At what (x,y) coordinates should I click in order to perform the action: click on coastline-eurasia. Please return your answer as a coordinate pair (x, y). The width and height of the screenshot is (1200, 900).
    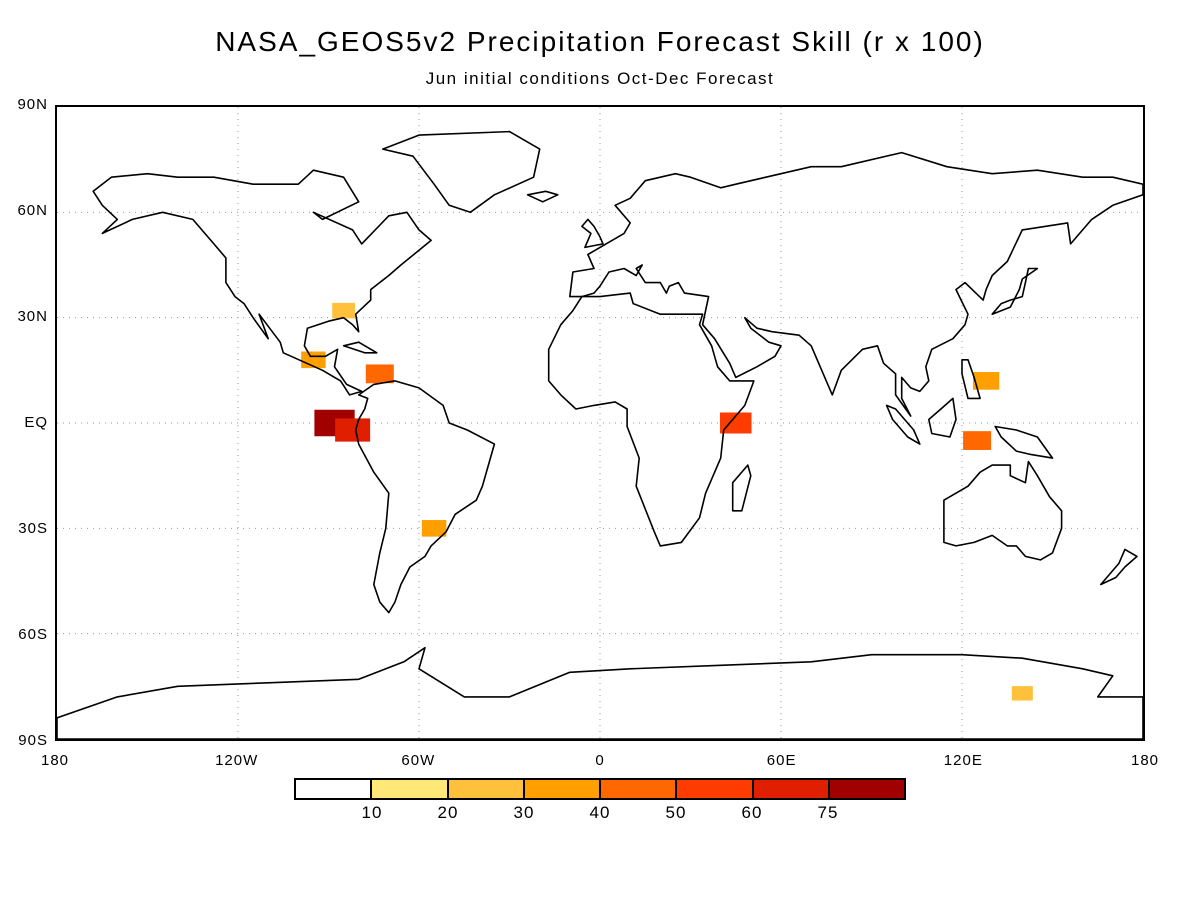
    Looking at the image, I should click on (855, 284).